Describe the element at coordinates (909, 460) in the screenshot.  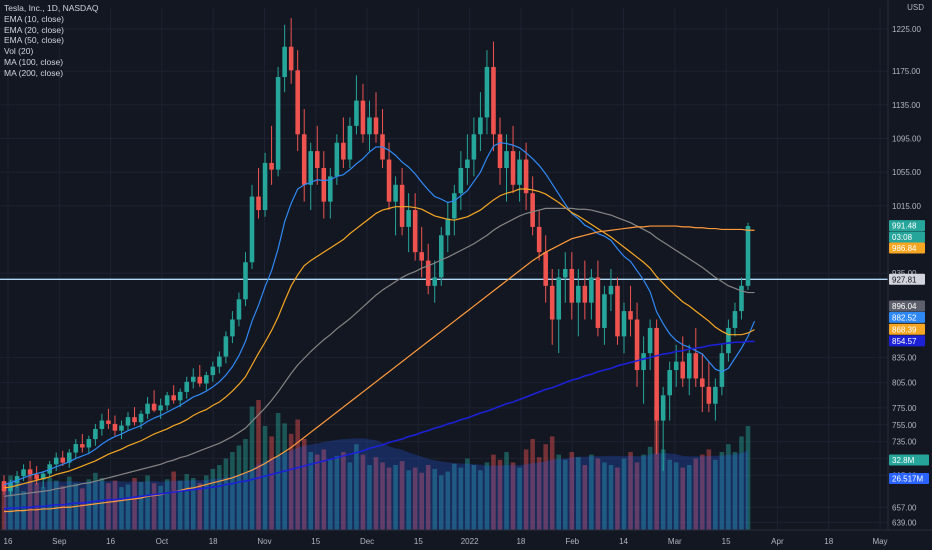
I see `volume-label-bg` at that location.